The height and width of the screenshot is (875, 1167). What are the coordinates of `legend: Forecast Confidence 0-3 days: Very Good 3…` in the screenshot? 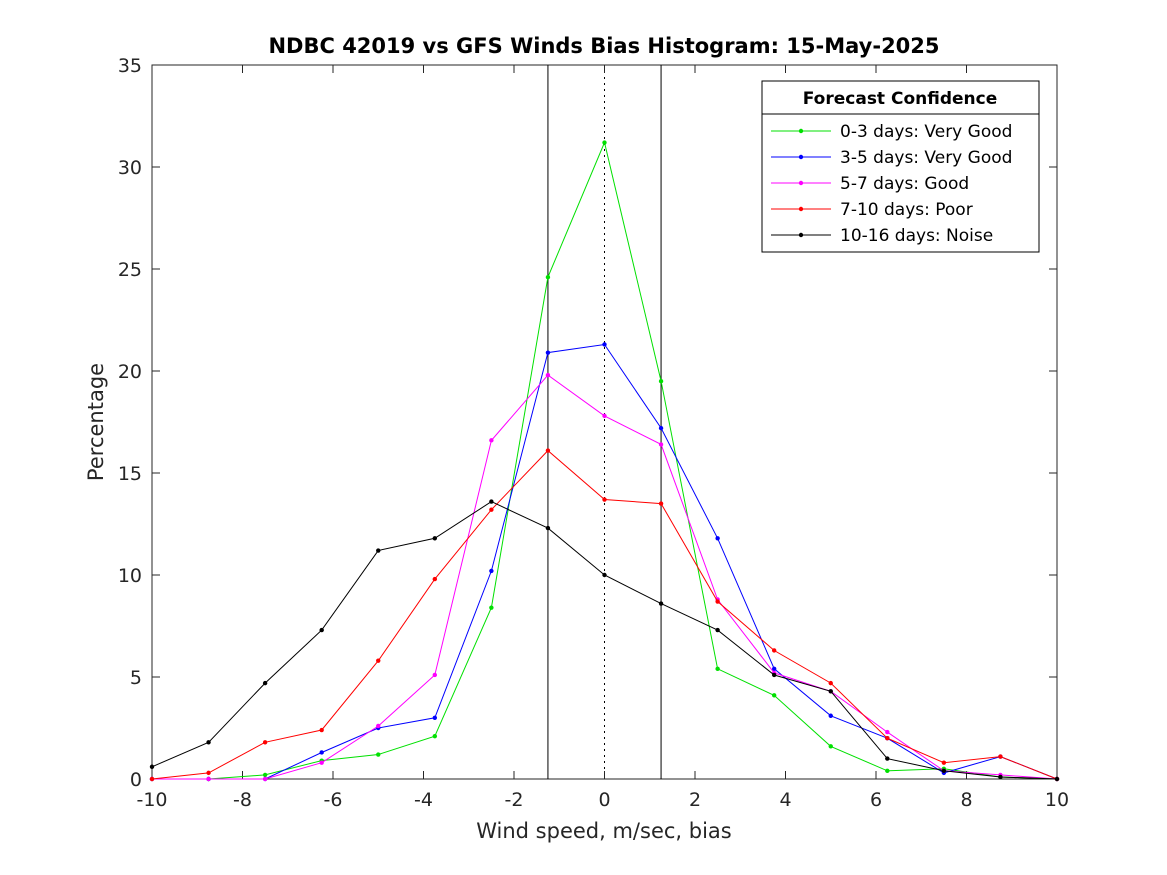 It's located at (900, 166).